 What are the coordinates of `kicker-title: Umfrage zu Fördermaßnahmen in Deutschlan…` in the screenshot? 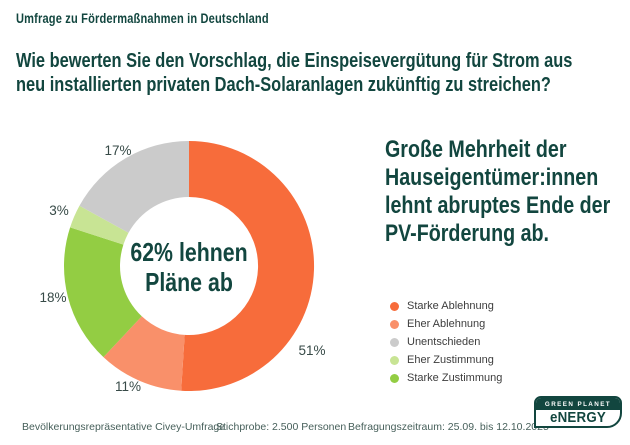 It's located at (142, 18).